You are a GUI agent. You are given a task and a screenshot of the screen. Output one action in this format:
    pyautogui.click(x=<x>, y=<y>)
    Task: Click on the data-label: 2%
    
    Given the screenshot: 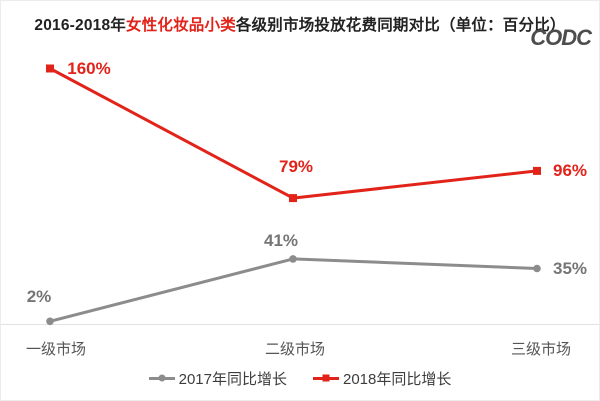 What is the action you would take?
    pyautogui.click(x=39, y=297)
    